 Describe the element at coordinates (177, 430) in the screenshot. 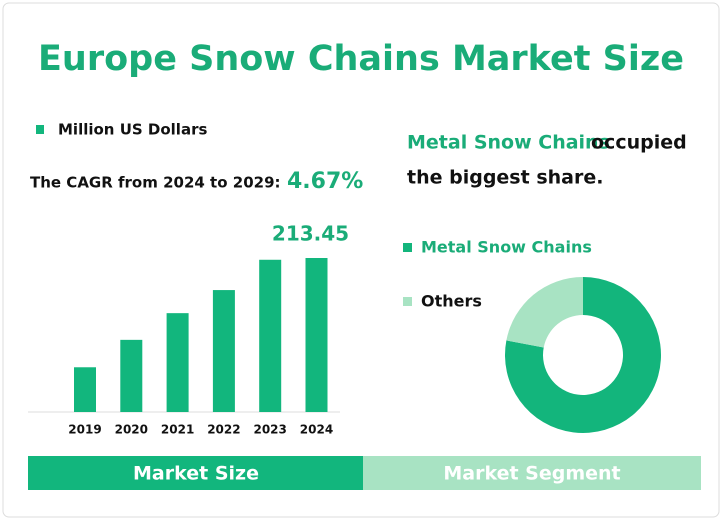

I see `x-tick-label: 2021` at that location.